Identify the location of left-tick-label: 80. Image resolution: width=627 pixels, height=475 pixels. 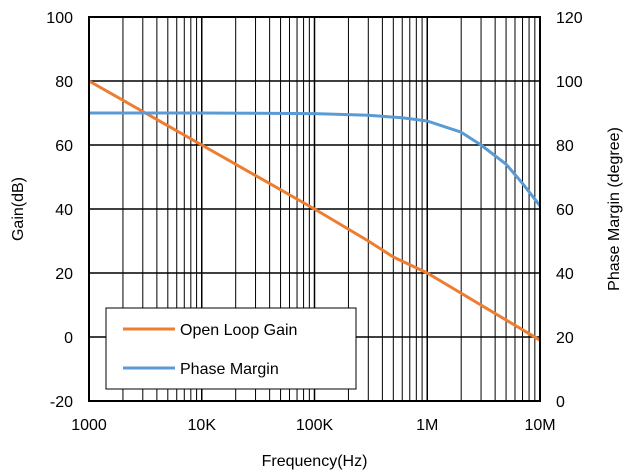
(64, 82).